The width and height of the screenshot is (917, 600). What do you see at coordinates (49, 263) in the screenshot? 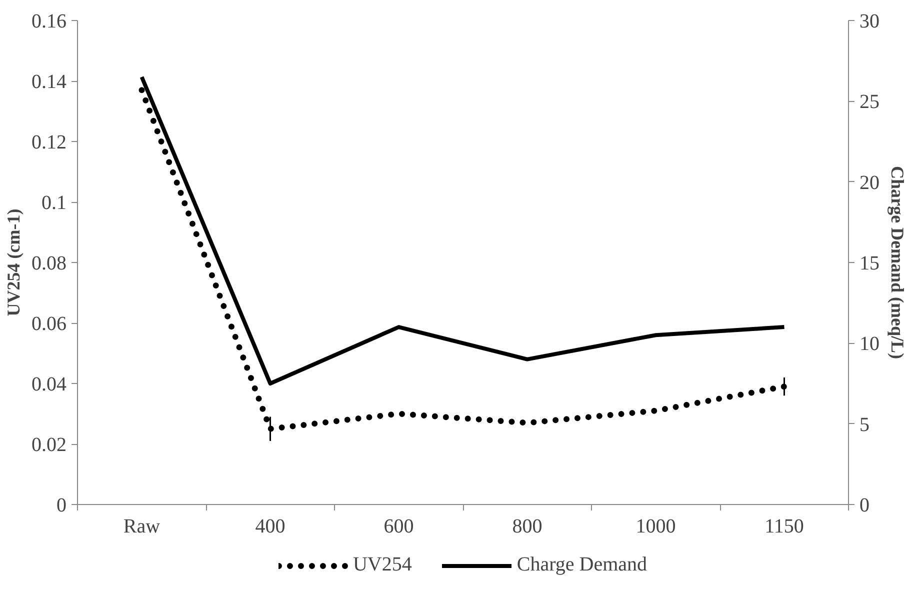
I see `y-tick-label: 0.08` at bounding box center [49, 263].